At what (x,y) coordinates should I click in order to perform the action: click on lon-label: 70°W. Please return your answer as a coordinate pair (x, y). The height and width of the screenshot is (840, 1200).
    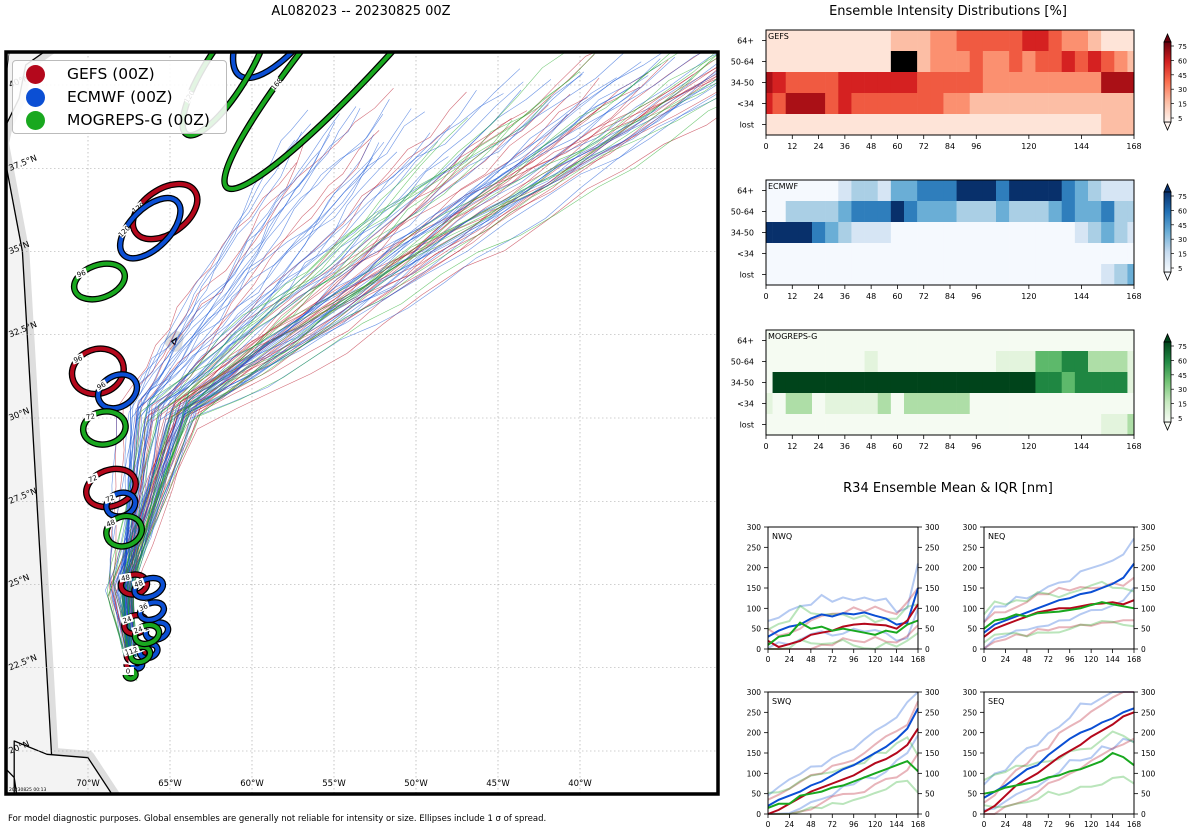
    Looking at the image, I should click on (88, 784).